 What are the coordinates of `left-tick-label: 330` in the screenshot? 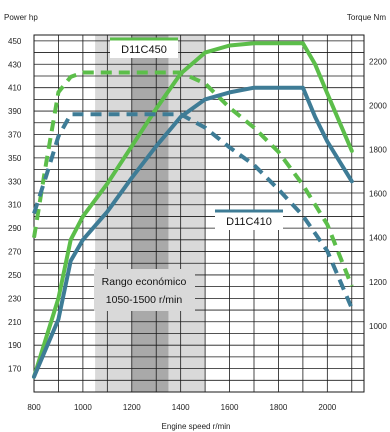 It's located at (15, 181).